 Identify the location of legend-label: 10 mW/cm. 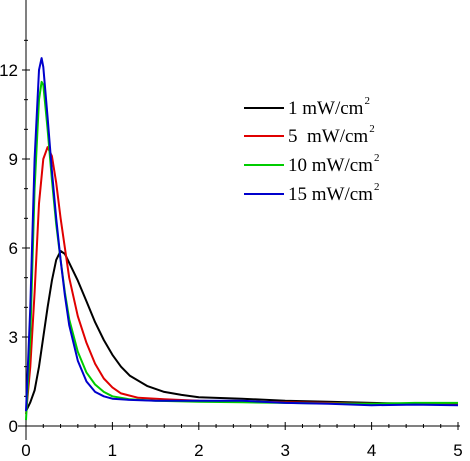
(330, 165).